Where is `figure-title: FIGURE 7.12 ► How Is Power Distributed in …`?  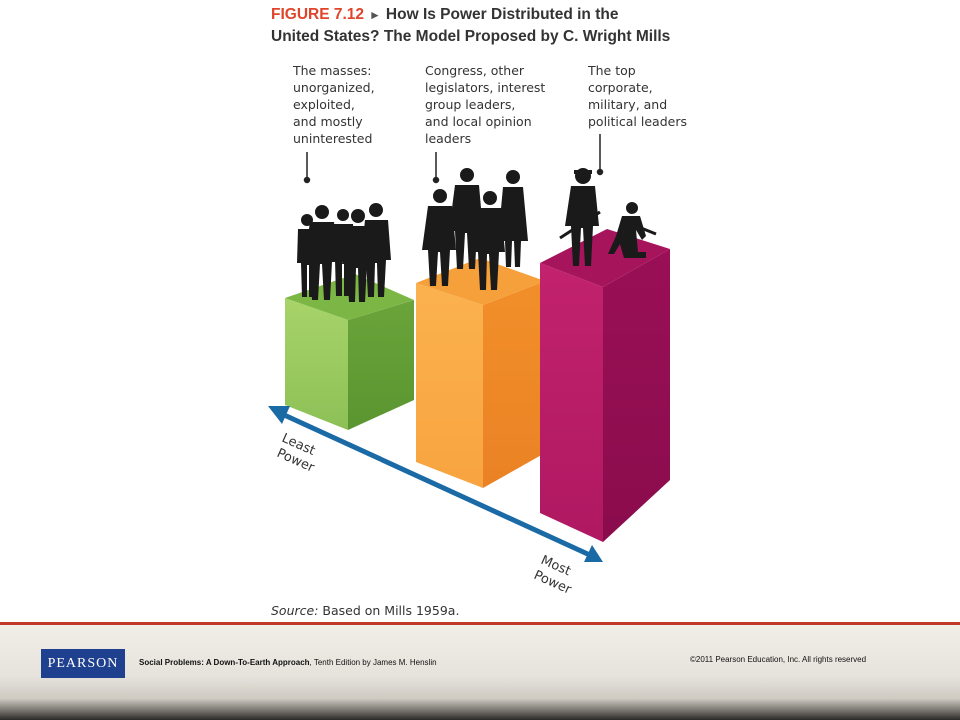
figure-title: FIGURE 7.12 ► How Is Power Distributed in … is located at coordinates (511, 26).